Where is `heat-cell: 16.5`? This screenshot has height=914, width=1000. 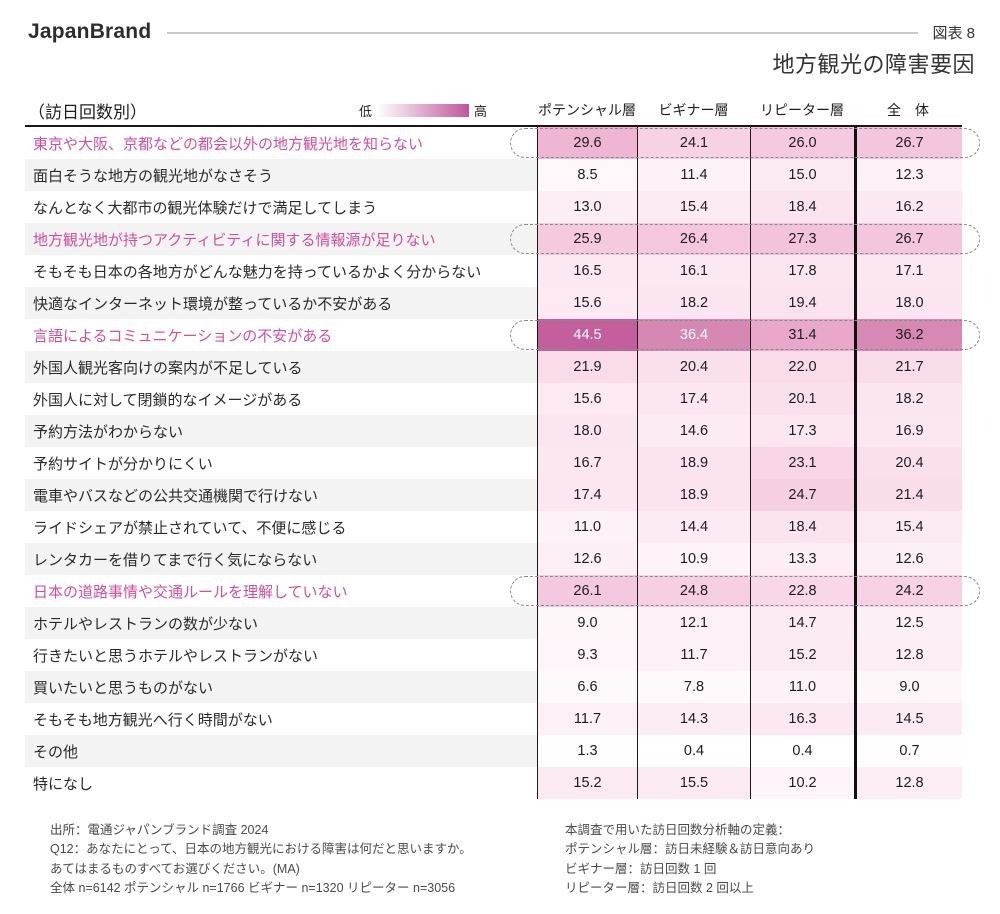 heat-cell: 16.5 is located at coordinates (587, 271).